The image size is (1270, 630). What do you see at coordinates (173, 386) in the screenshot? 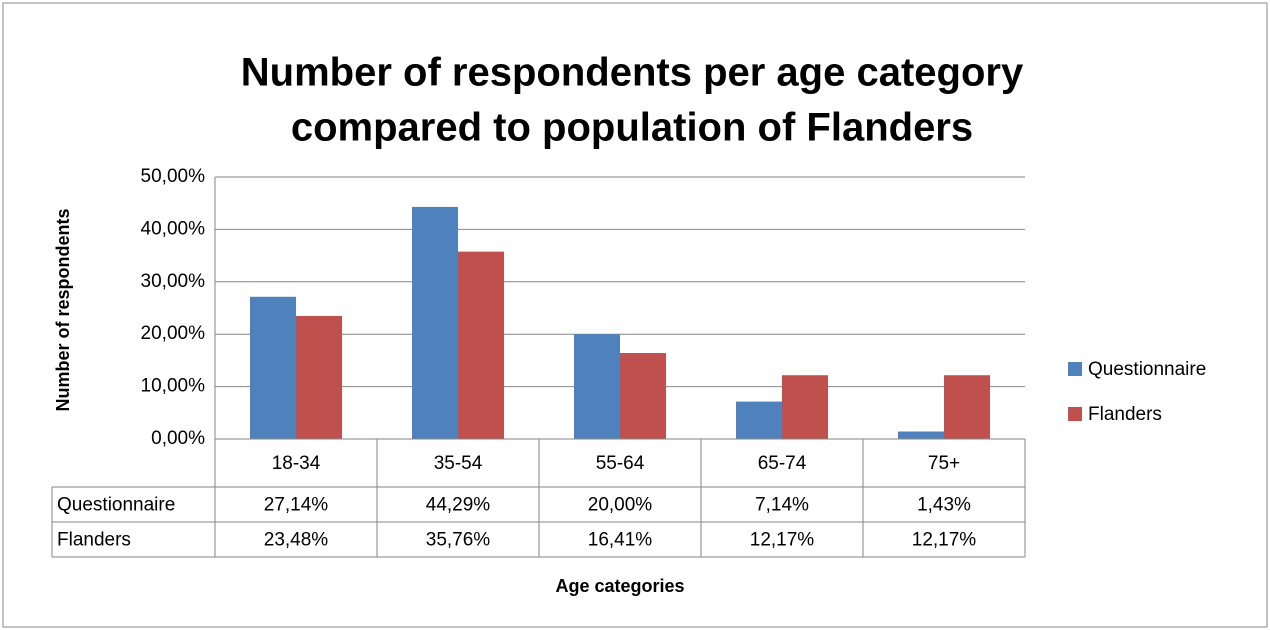
I see `y-tick-label: 10,00%` at bounding box center [173, 386].